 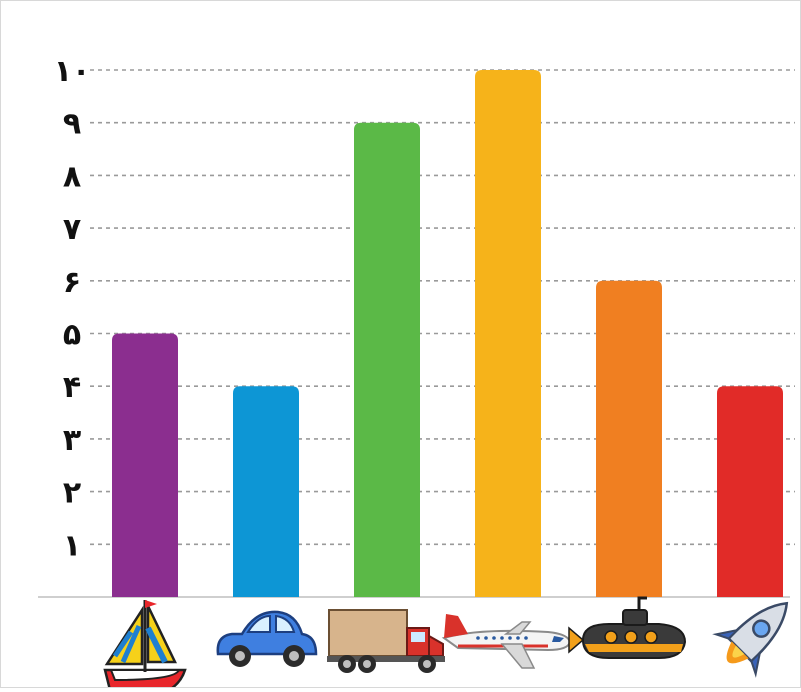 I want to click on y-tick-label: ۳, so click(x=72, y=440).